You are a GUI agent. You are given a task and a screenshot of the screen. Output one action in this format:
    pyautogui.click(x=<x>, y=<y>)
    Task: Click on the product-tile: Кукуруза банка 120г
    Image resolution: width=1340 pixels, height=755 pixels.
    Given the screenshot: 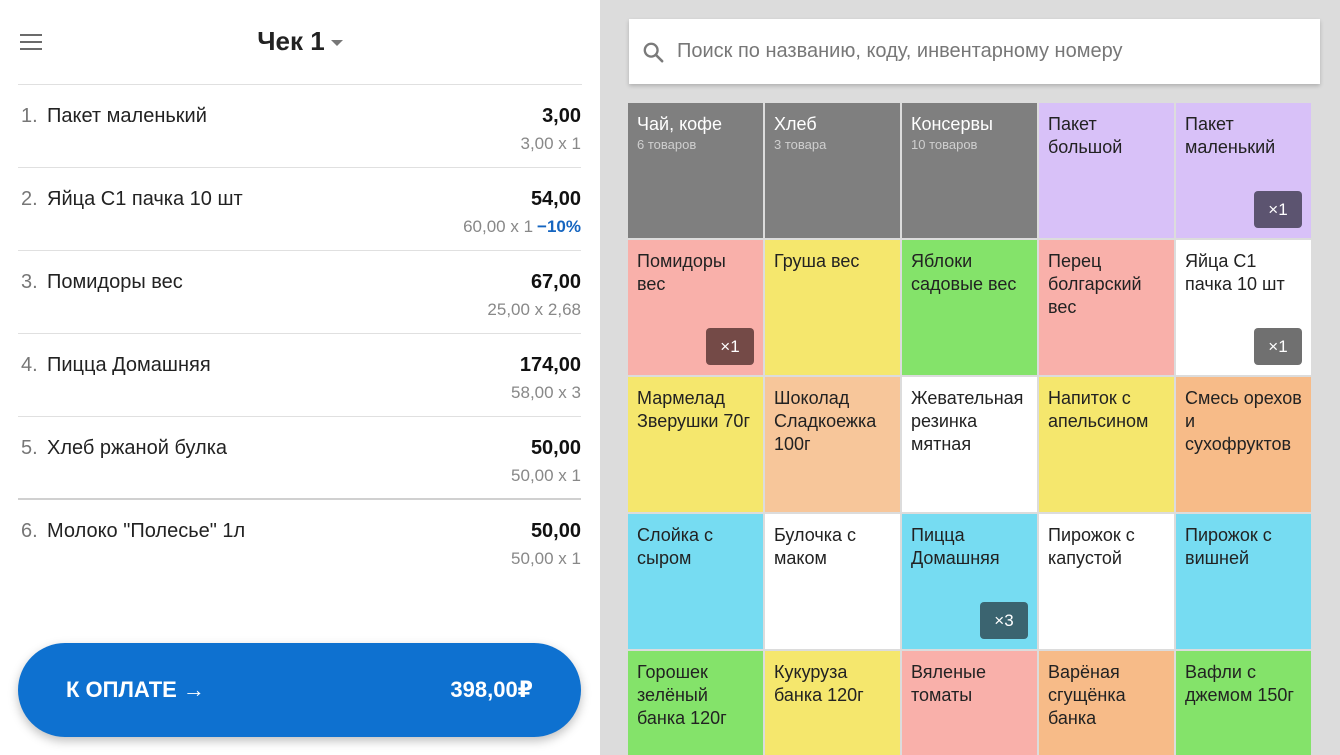 What is the action you would take?
    pyautogui.click(x=832, y=703)
    